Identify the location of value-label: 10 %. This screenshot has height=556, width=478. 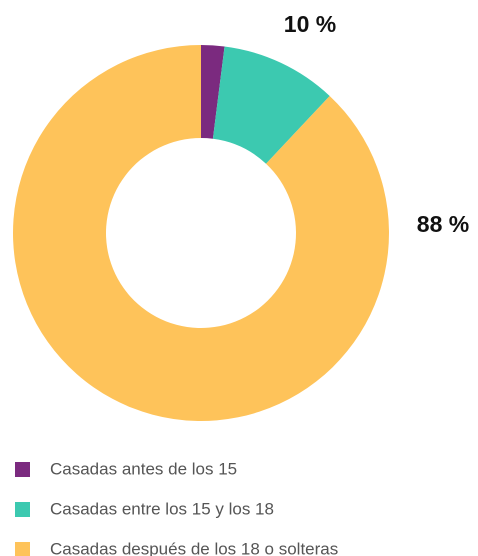
(310, 24).